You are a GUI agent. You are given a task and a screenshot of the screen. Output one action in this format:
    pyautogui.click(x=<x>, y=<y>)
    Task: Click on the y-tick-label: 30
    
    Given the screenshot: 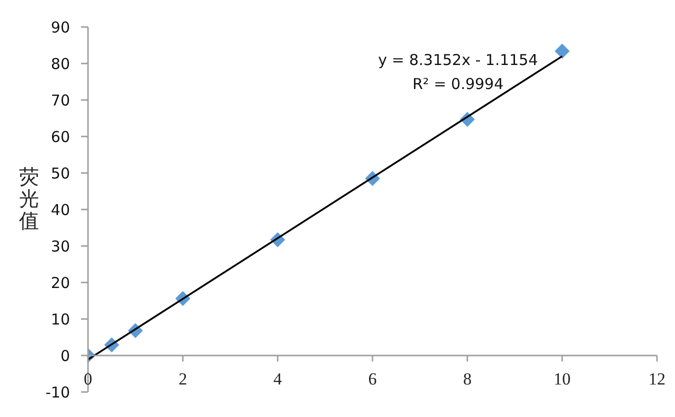 What is the action you would take?
    pyautogui.click(x=60, y=246)
    